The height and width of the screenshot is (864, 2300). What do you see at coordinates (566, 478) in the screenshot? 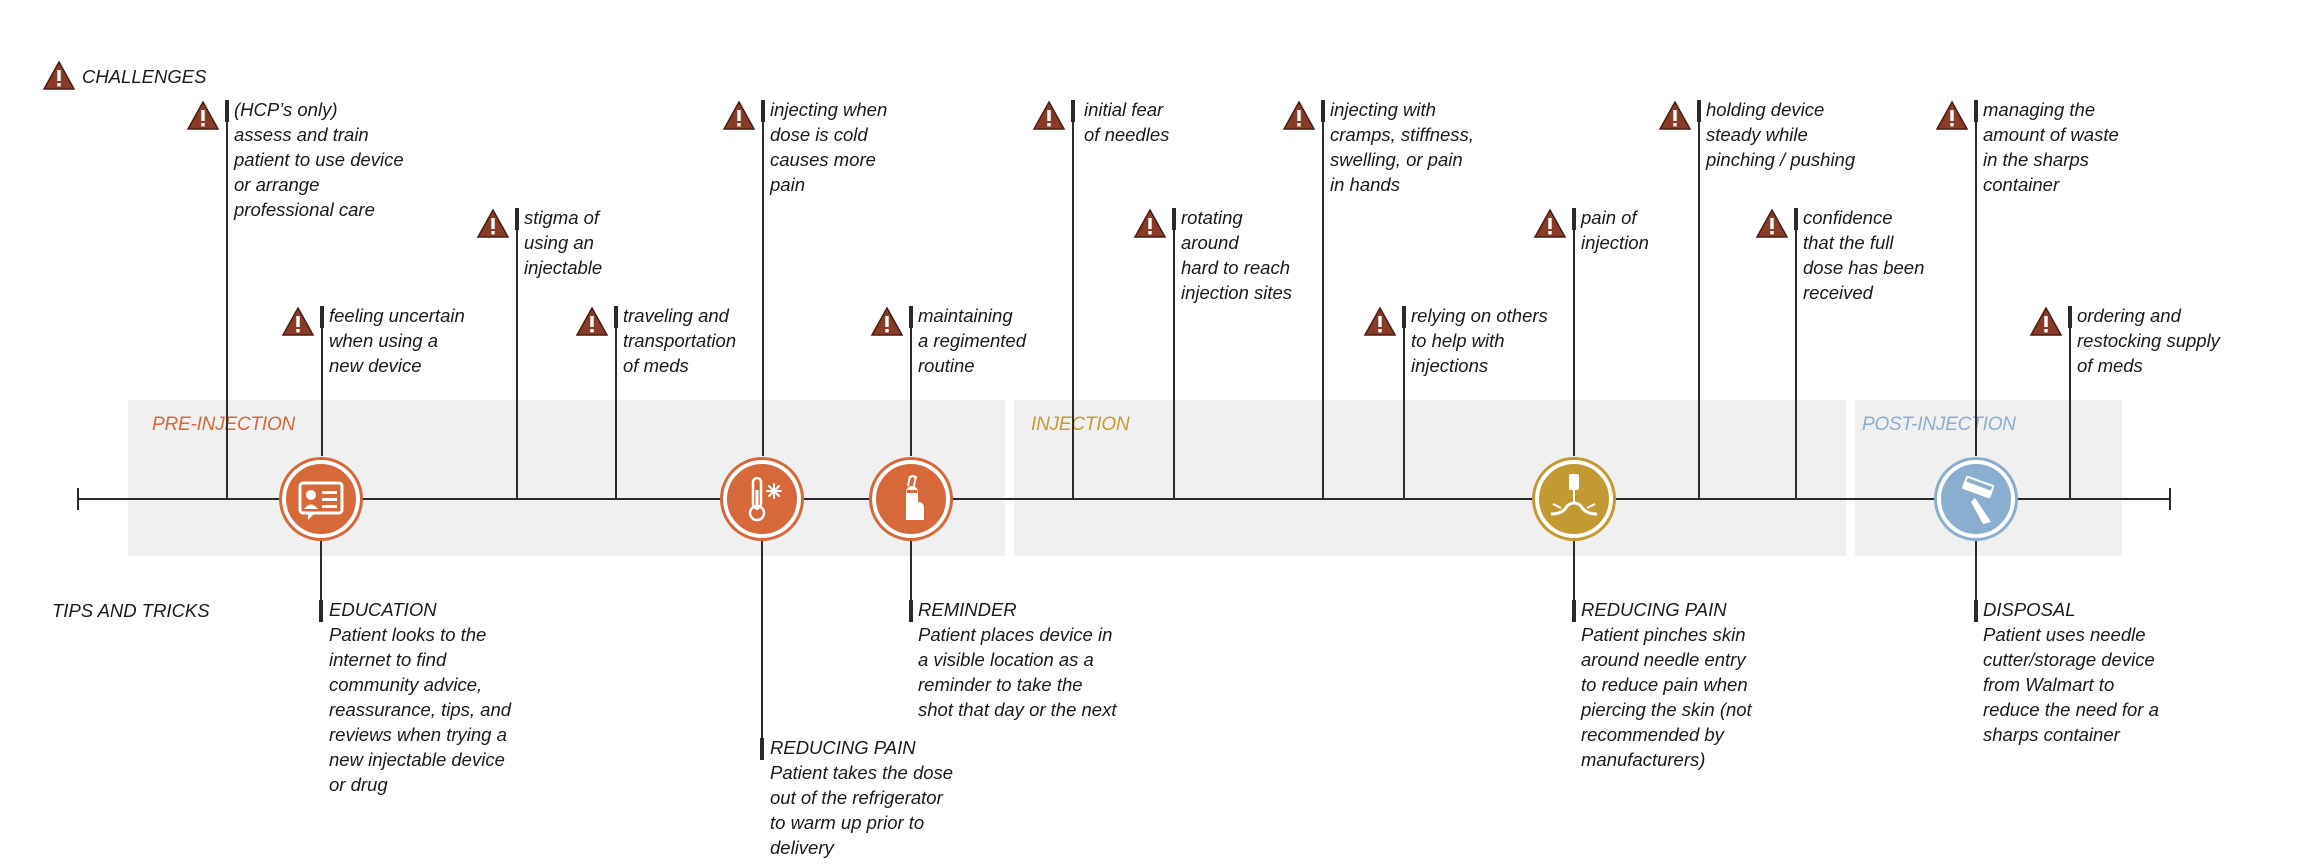
I see `phase-band-pre-injection` at bounding box center [566, 478].